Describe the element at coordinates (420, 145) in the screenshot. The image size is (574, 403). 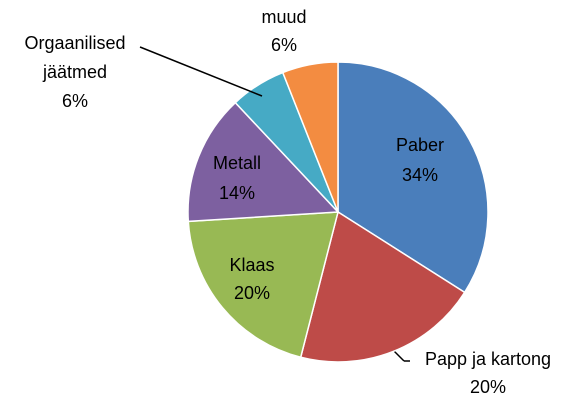
I see `slice-label: Paber` at that location.